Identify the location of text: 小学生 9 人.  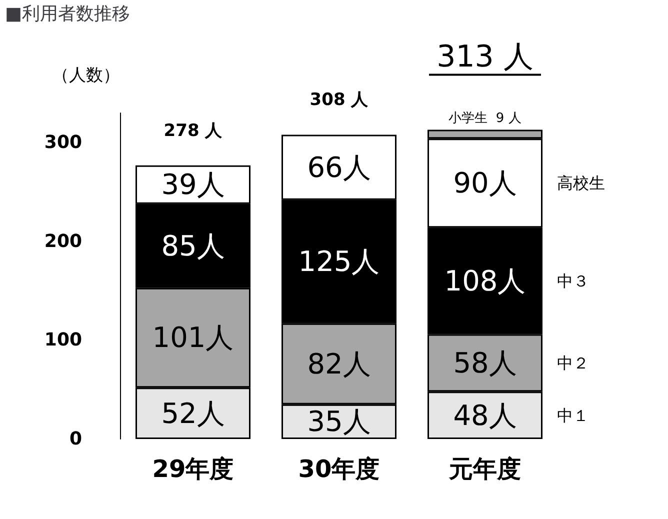
(485, 118).